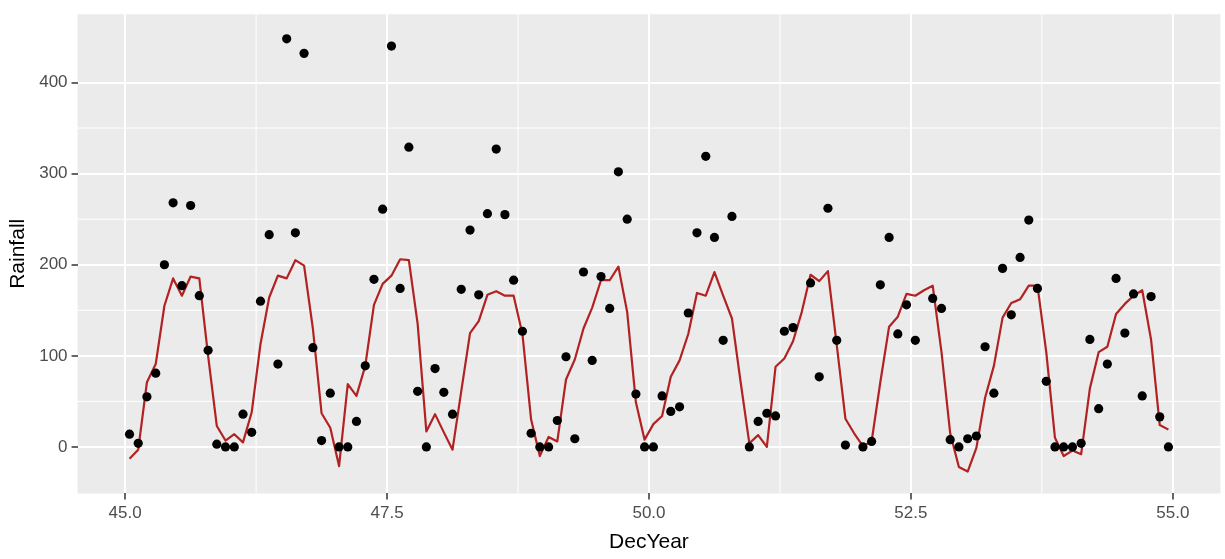  I want to click on y-axis-title: Rainfall, so click(17, 253).